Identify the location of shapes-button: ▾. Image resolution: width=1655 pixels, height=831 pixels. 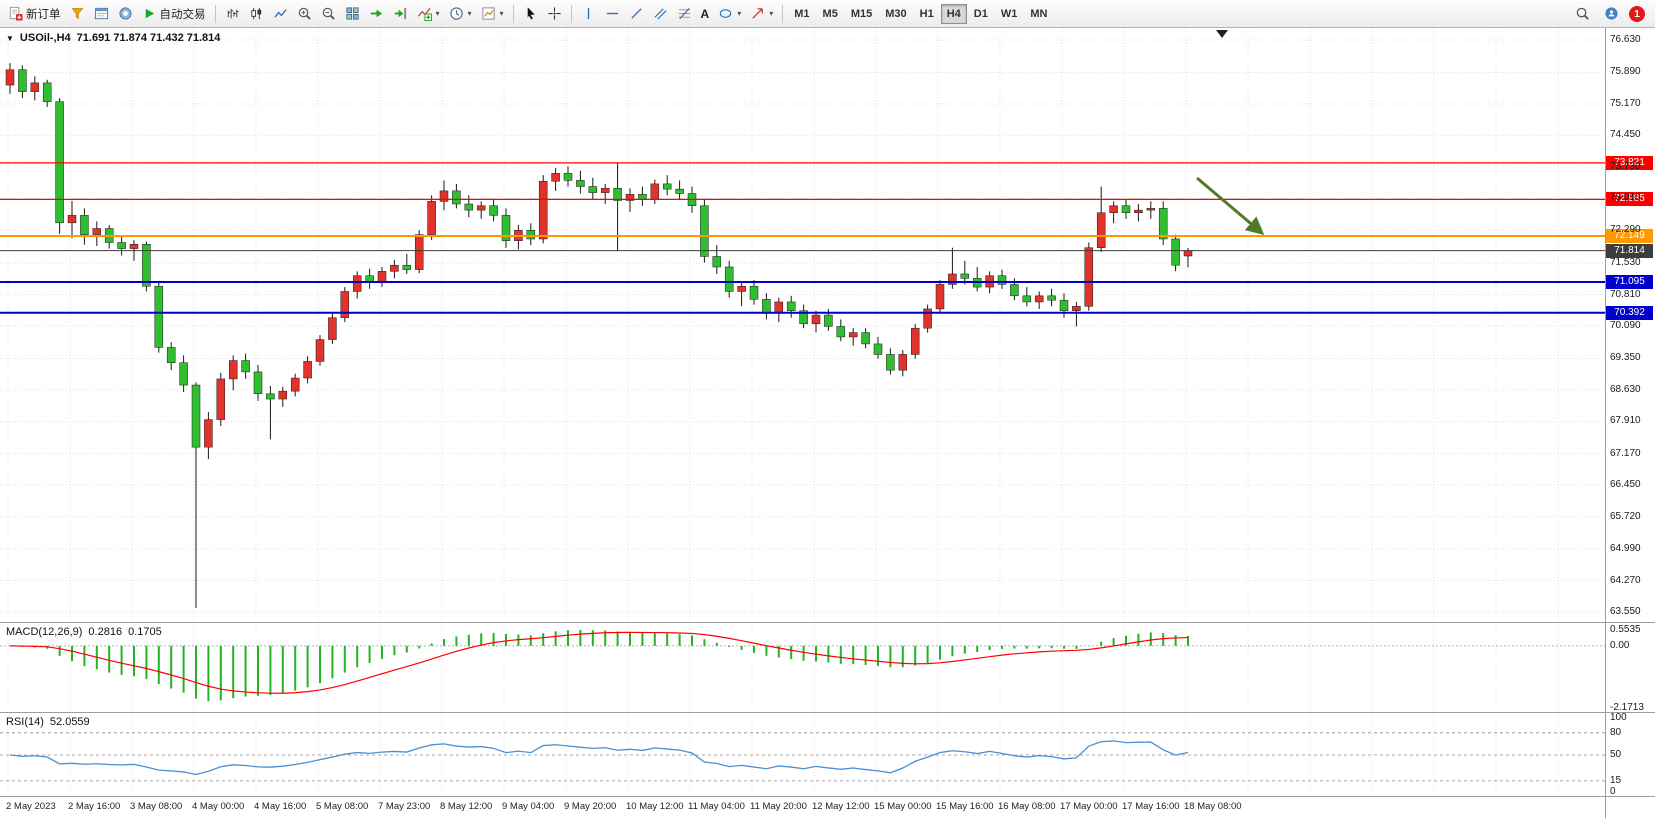
(729, 14).